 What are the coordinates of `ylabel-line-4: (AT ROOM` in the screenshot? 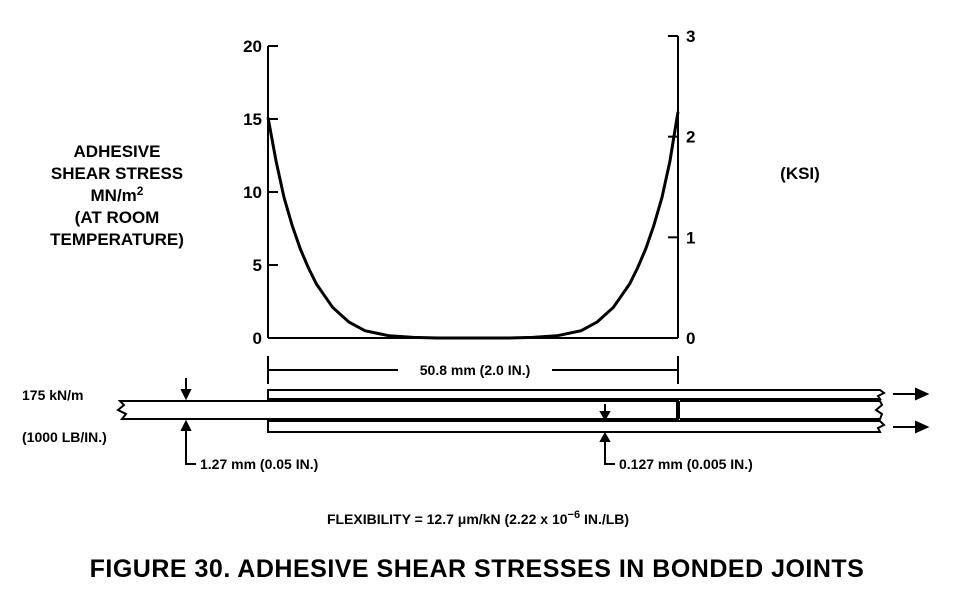 It's located at (117, 217).